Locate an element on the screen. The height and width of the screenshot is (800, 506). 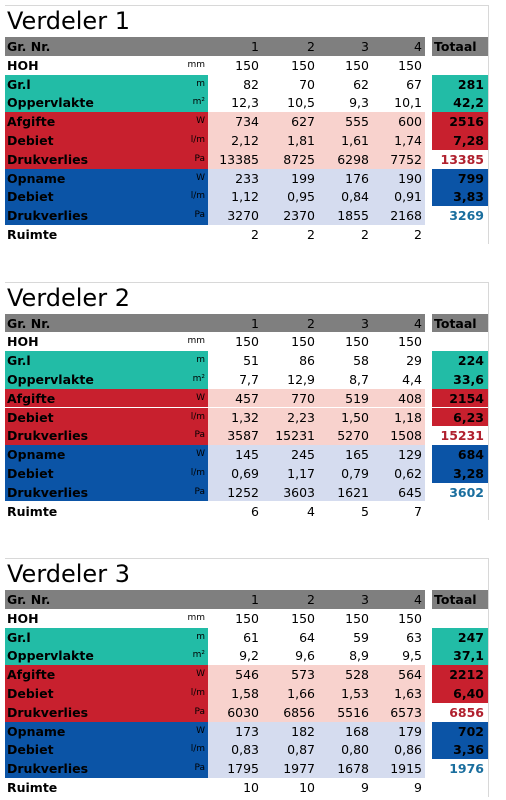
total-cell: 684 is located at coordinates (460, 454).